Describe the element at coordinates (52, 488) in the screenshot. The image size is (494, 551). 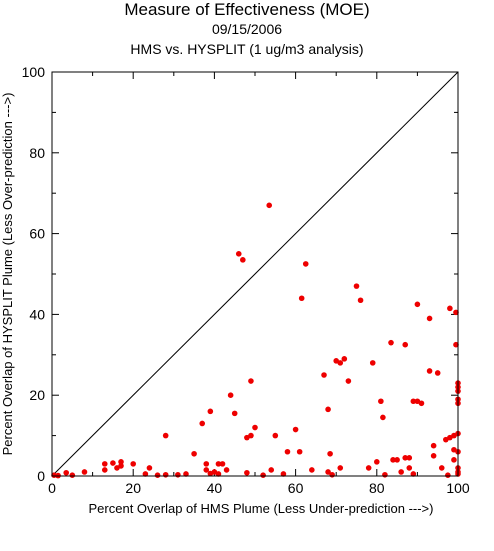
I see `x-tick-label: 0` at that location.